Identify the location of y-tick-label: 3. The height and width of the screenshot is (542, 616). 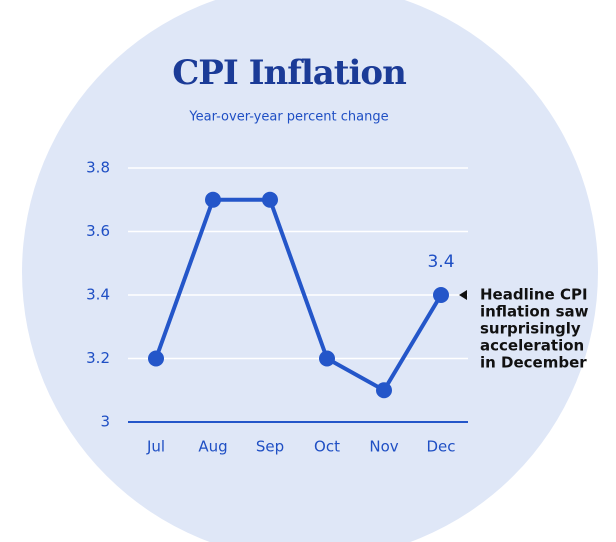
(105, 422).